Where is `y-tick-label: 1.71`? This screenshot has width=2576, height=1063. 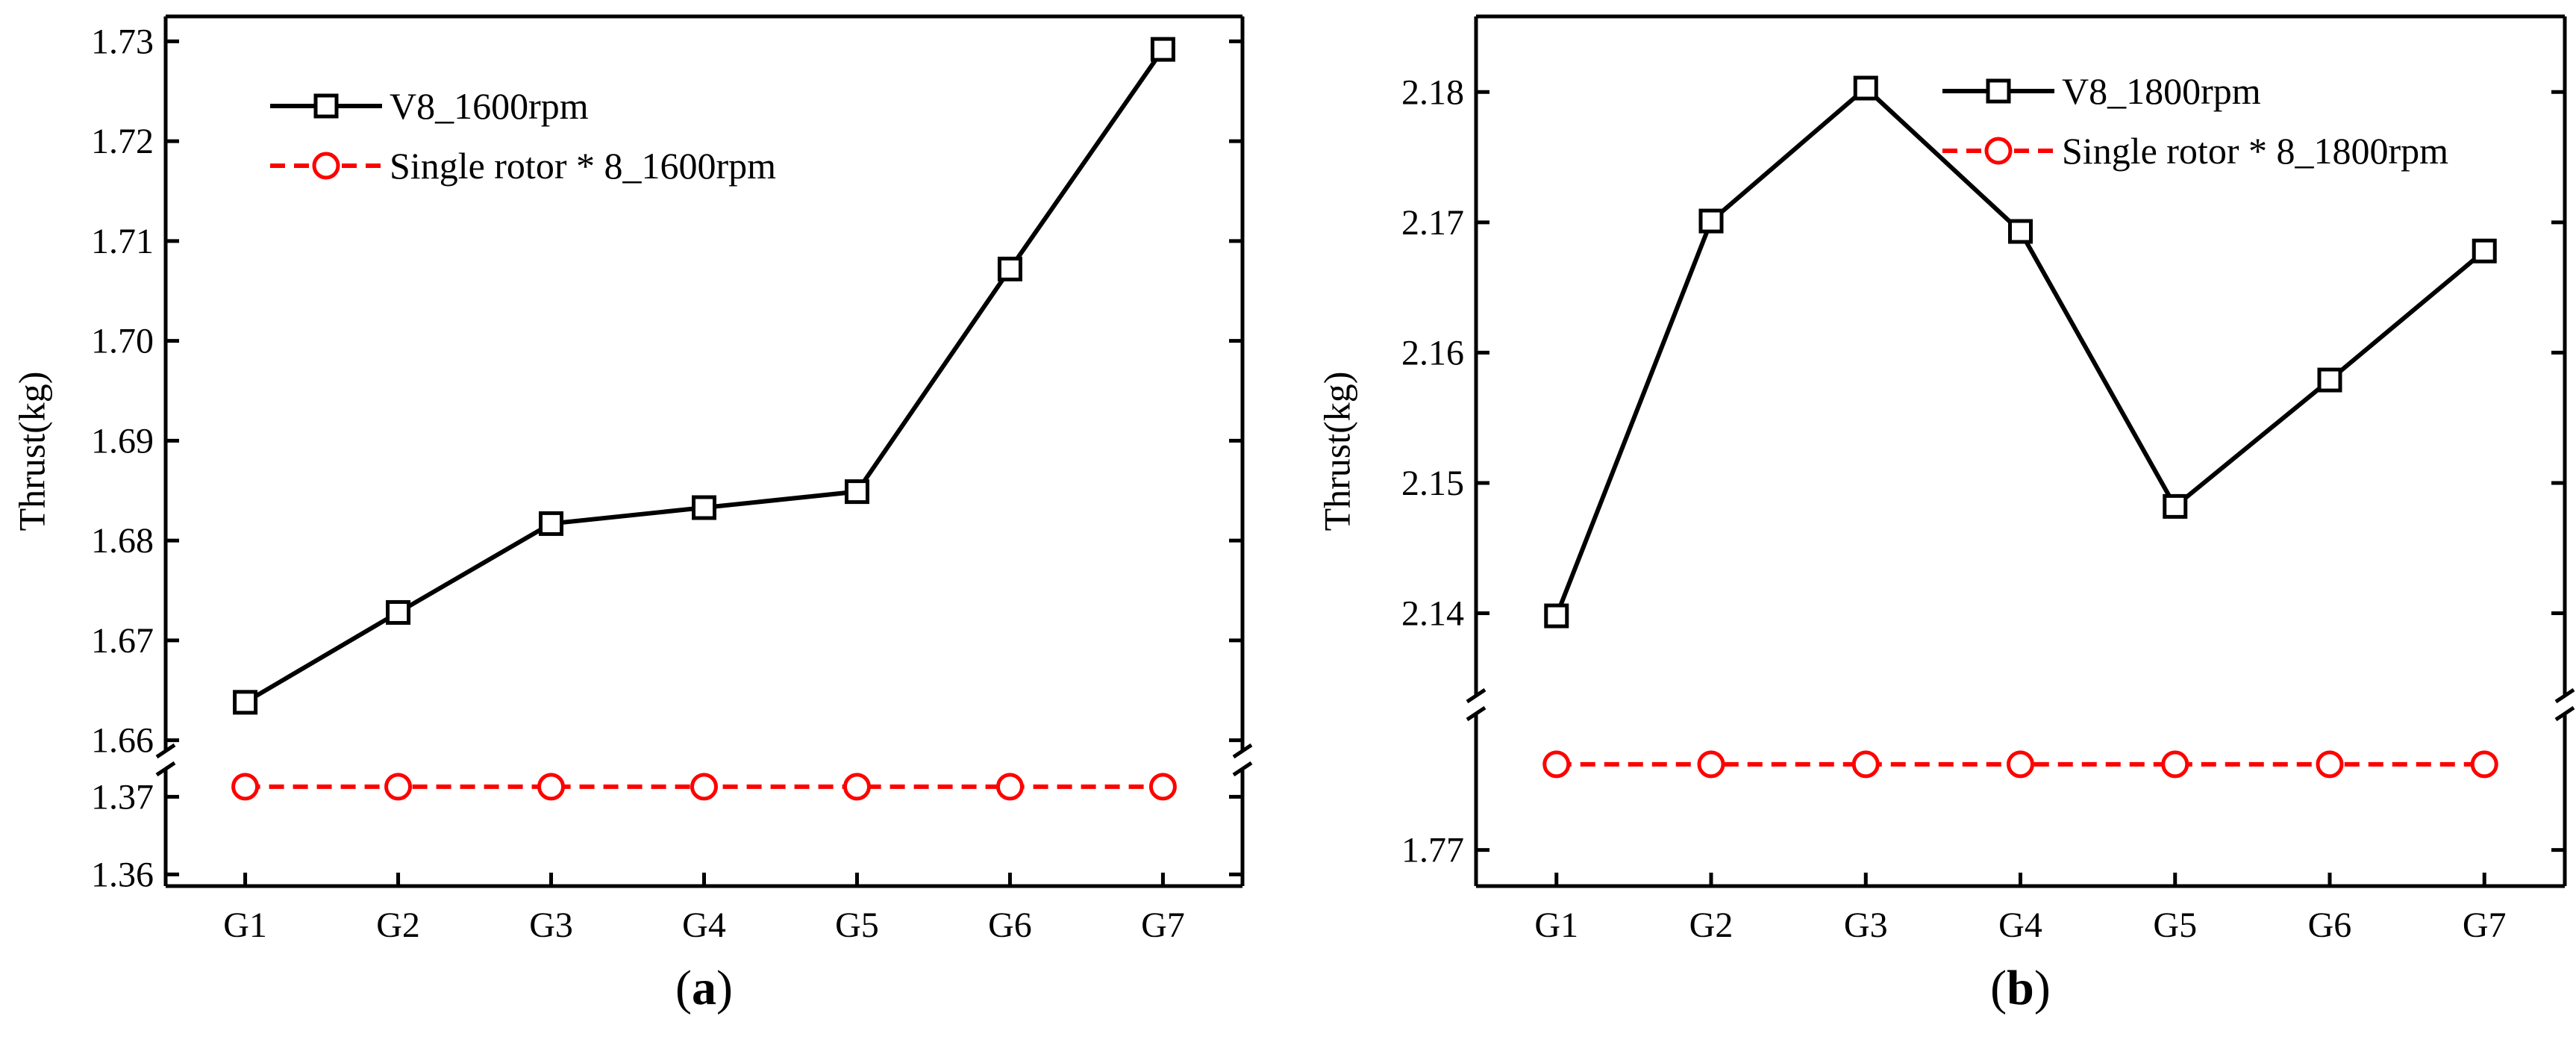 y-tick-label: 1.71 is located at coordinates (122, 242).